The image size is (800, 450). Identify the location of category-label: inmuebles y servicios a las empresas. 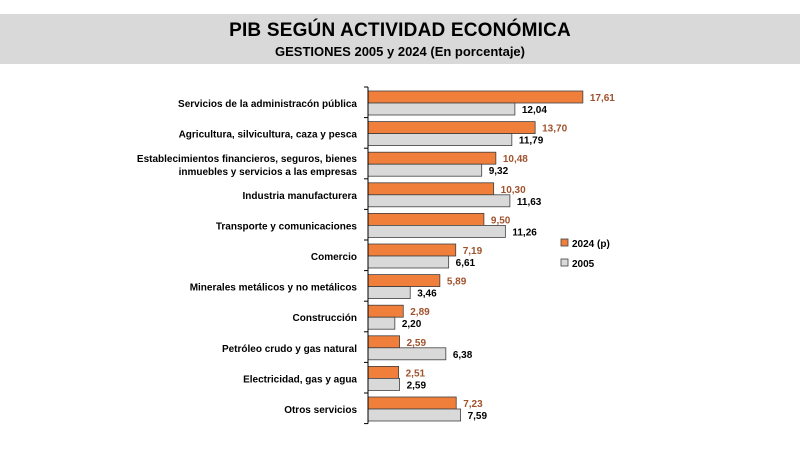
(268, 172).